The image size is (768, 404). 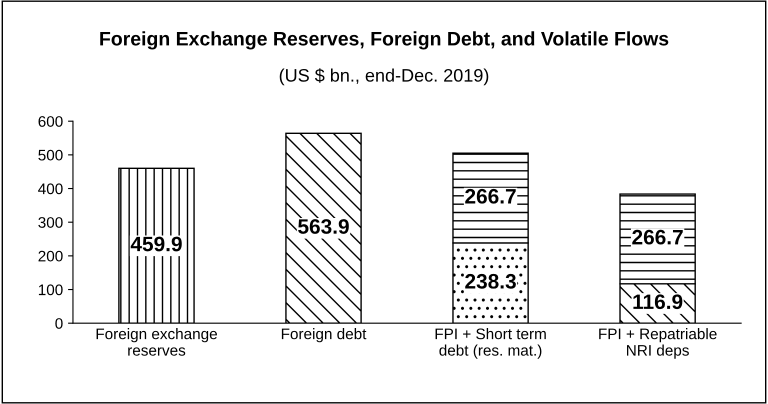 I want to click on y-tick-label: 600, so click(x=50, y=121).